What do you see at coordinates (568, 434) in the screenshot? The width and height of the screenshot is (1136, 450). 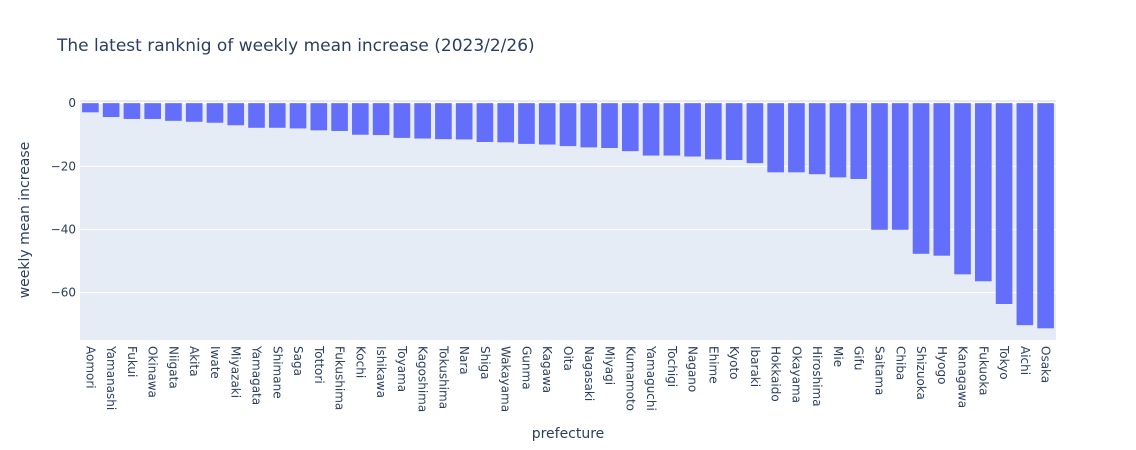 I see `x-axis-title: prefecture` at bounding box center [568, 434].